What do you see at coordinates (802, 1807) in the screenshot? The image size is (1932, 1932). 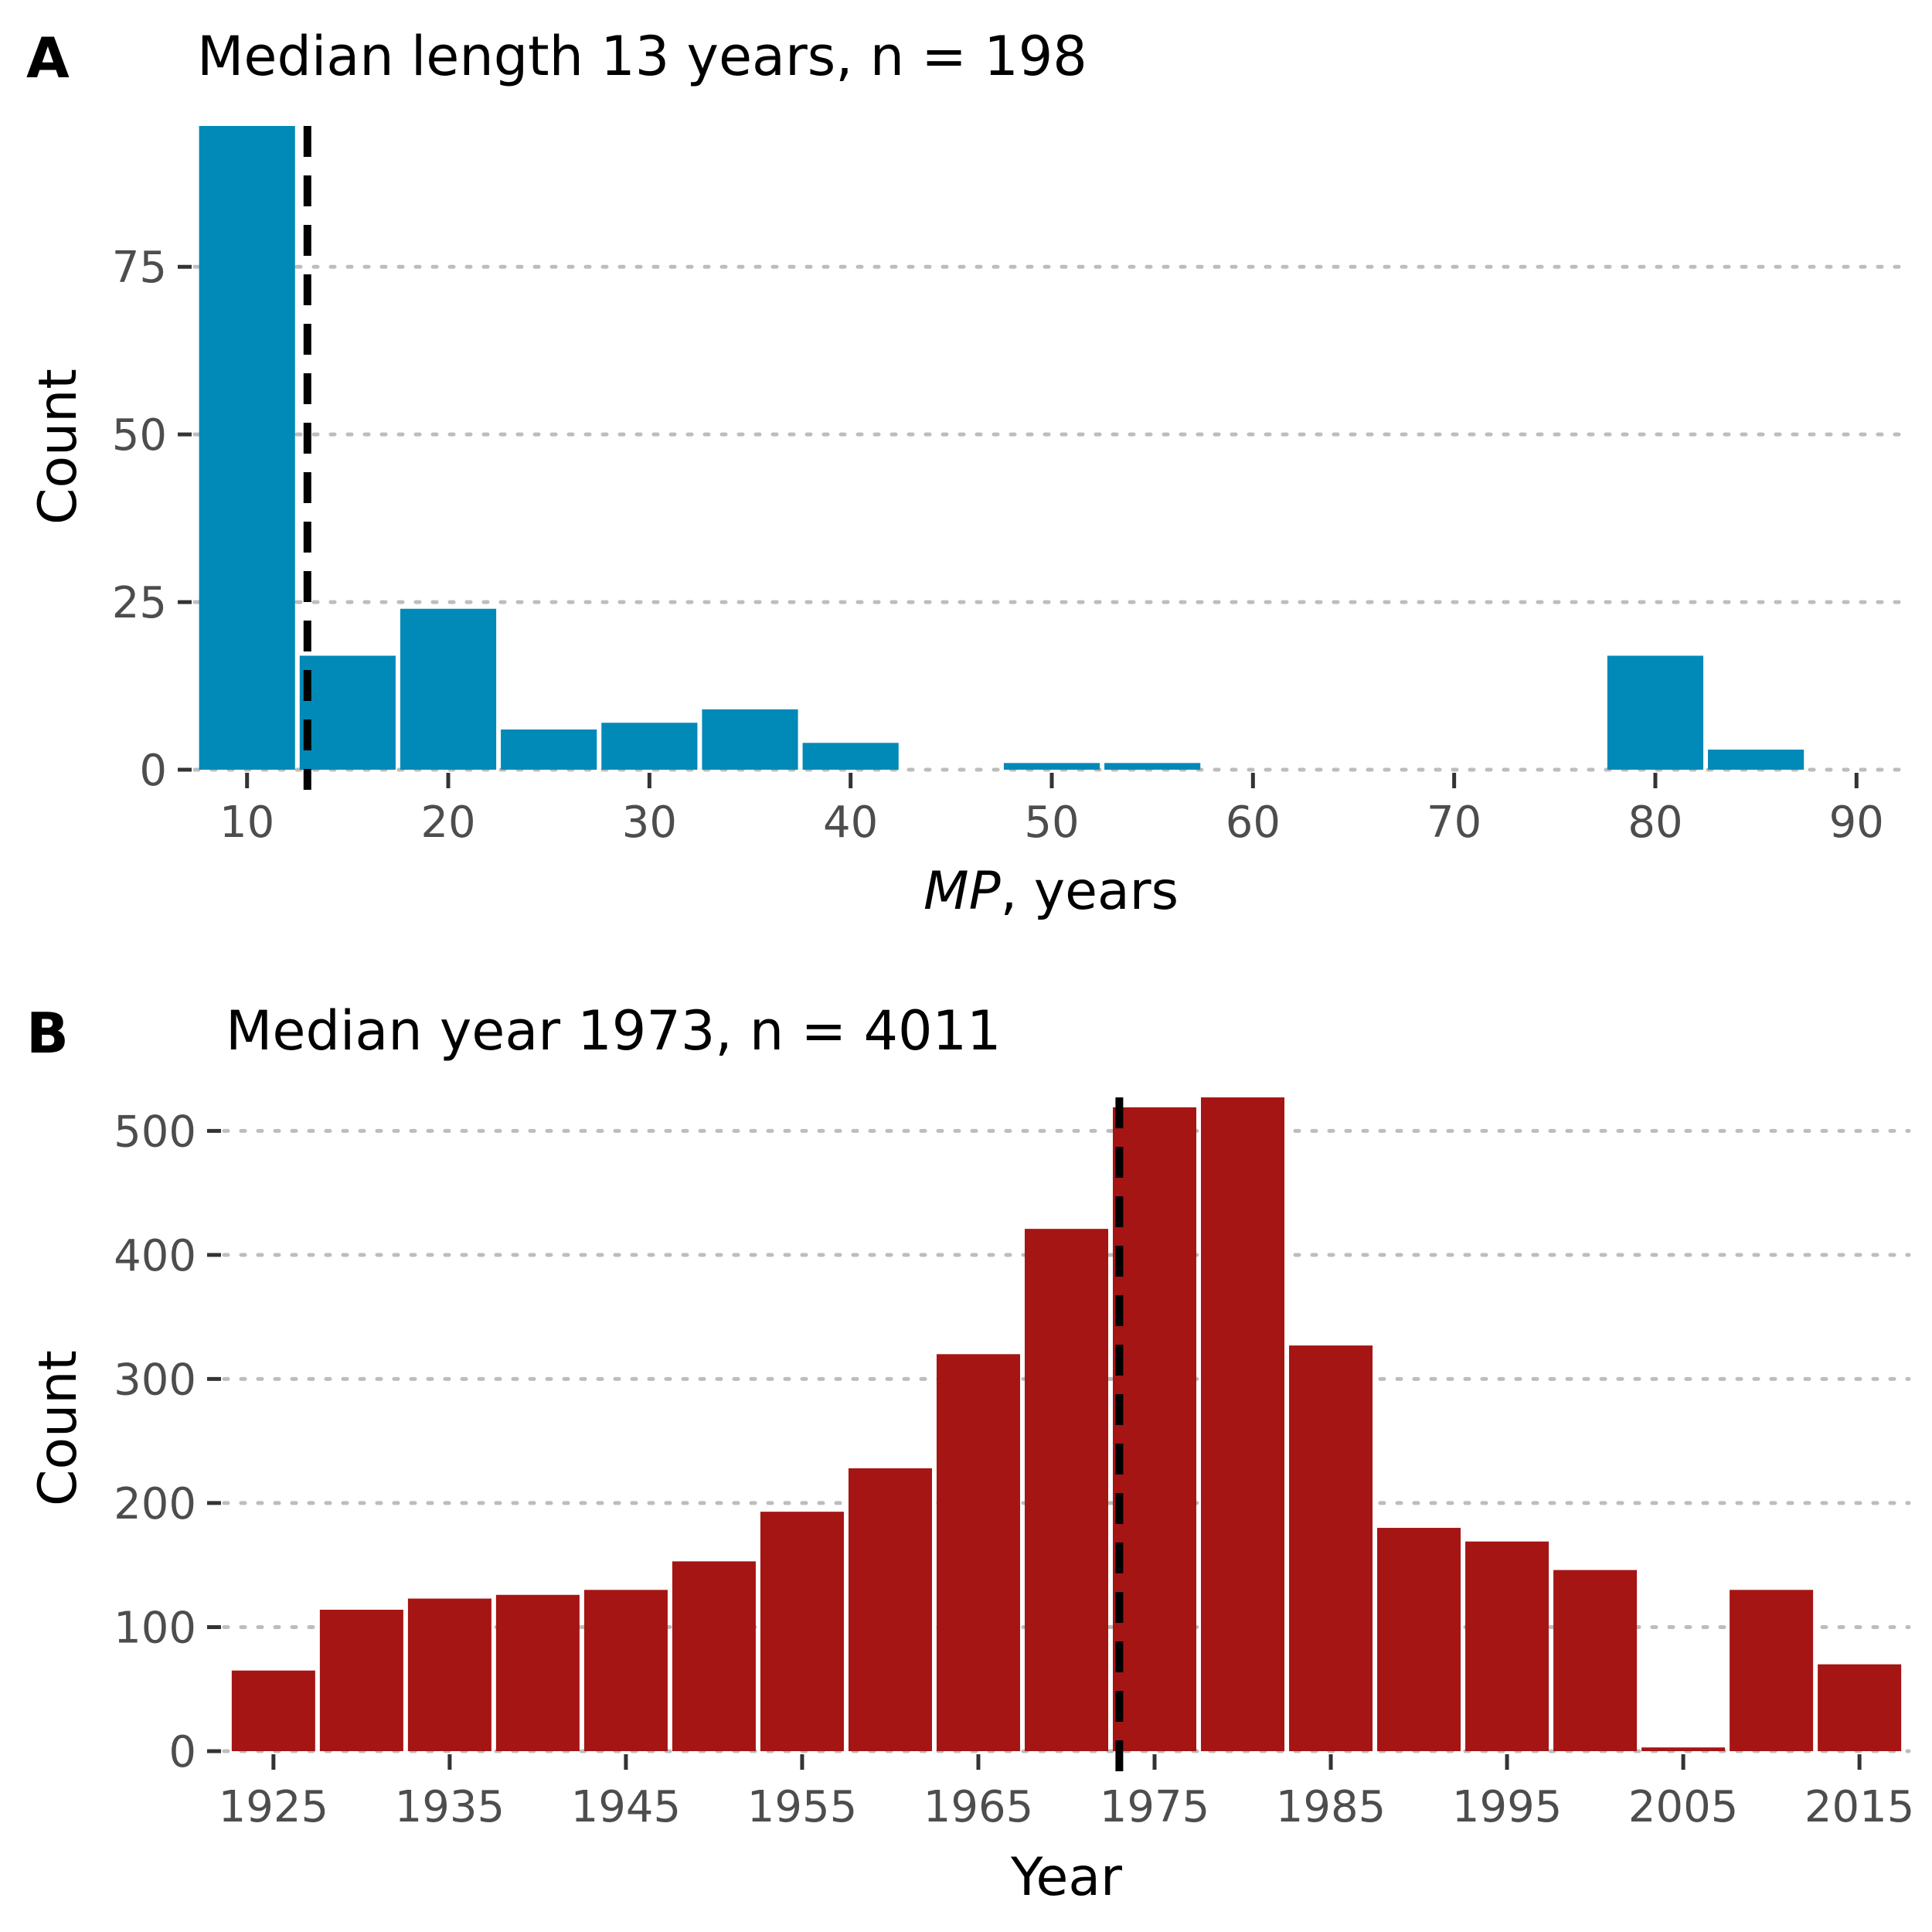 I see `x-tick-label: 1955` at bounding box center [802, 1807].